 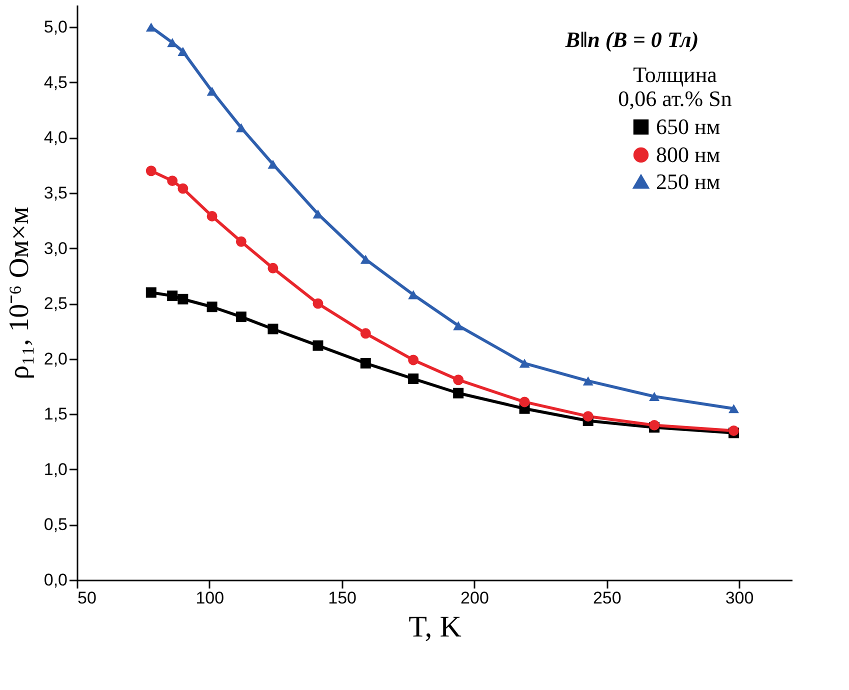 I want to click on x-tick-label: 200, so click(x=474, y=598).